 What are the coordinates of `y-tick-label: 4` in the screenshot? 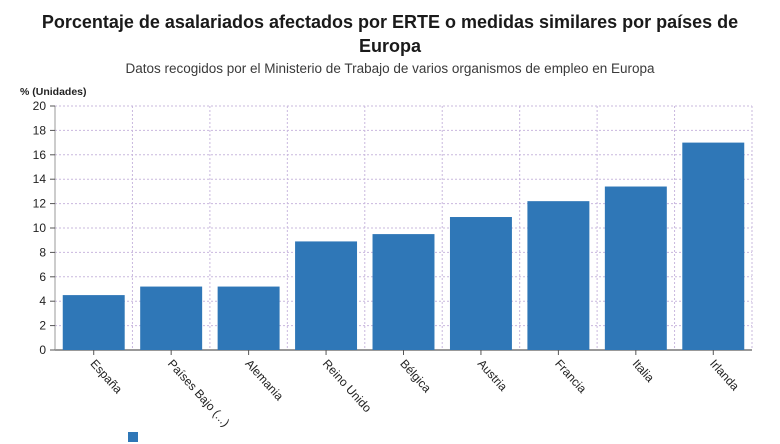 It's located at (42, 301).